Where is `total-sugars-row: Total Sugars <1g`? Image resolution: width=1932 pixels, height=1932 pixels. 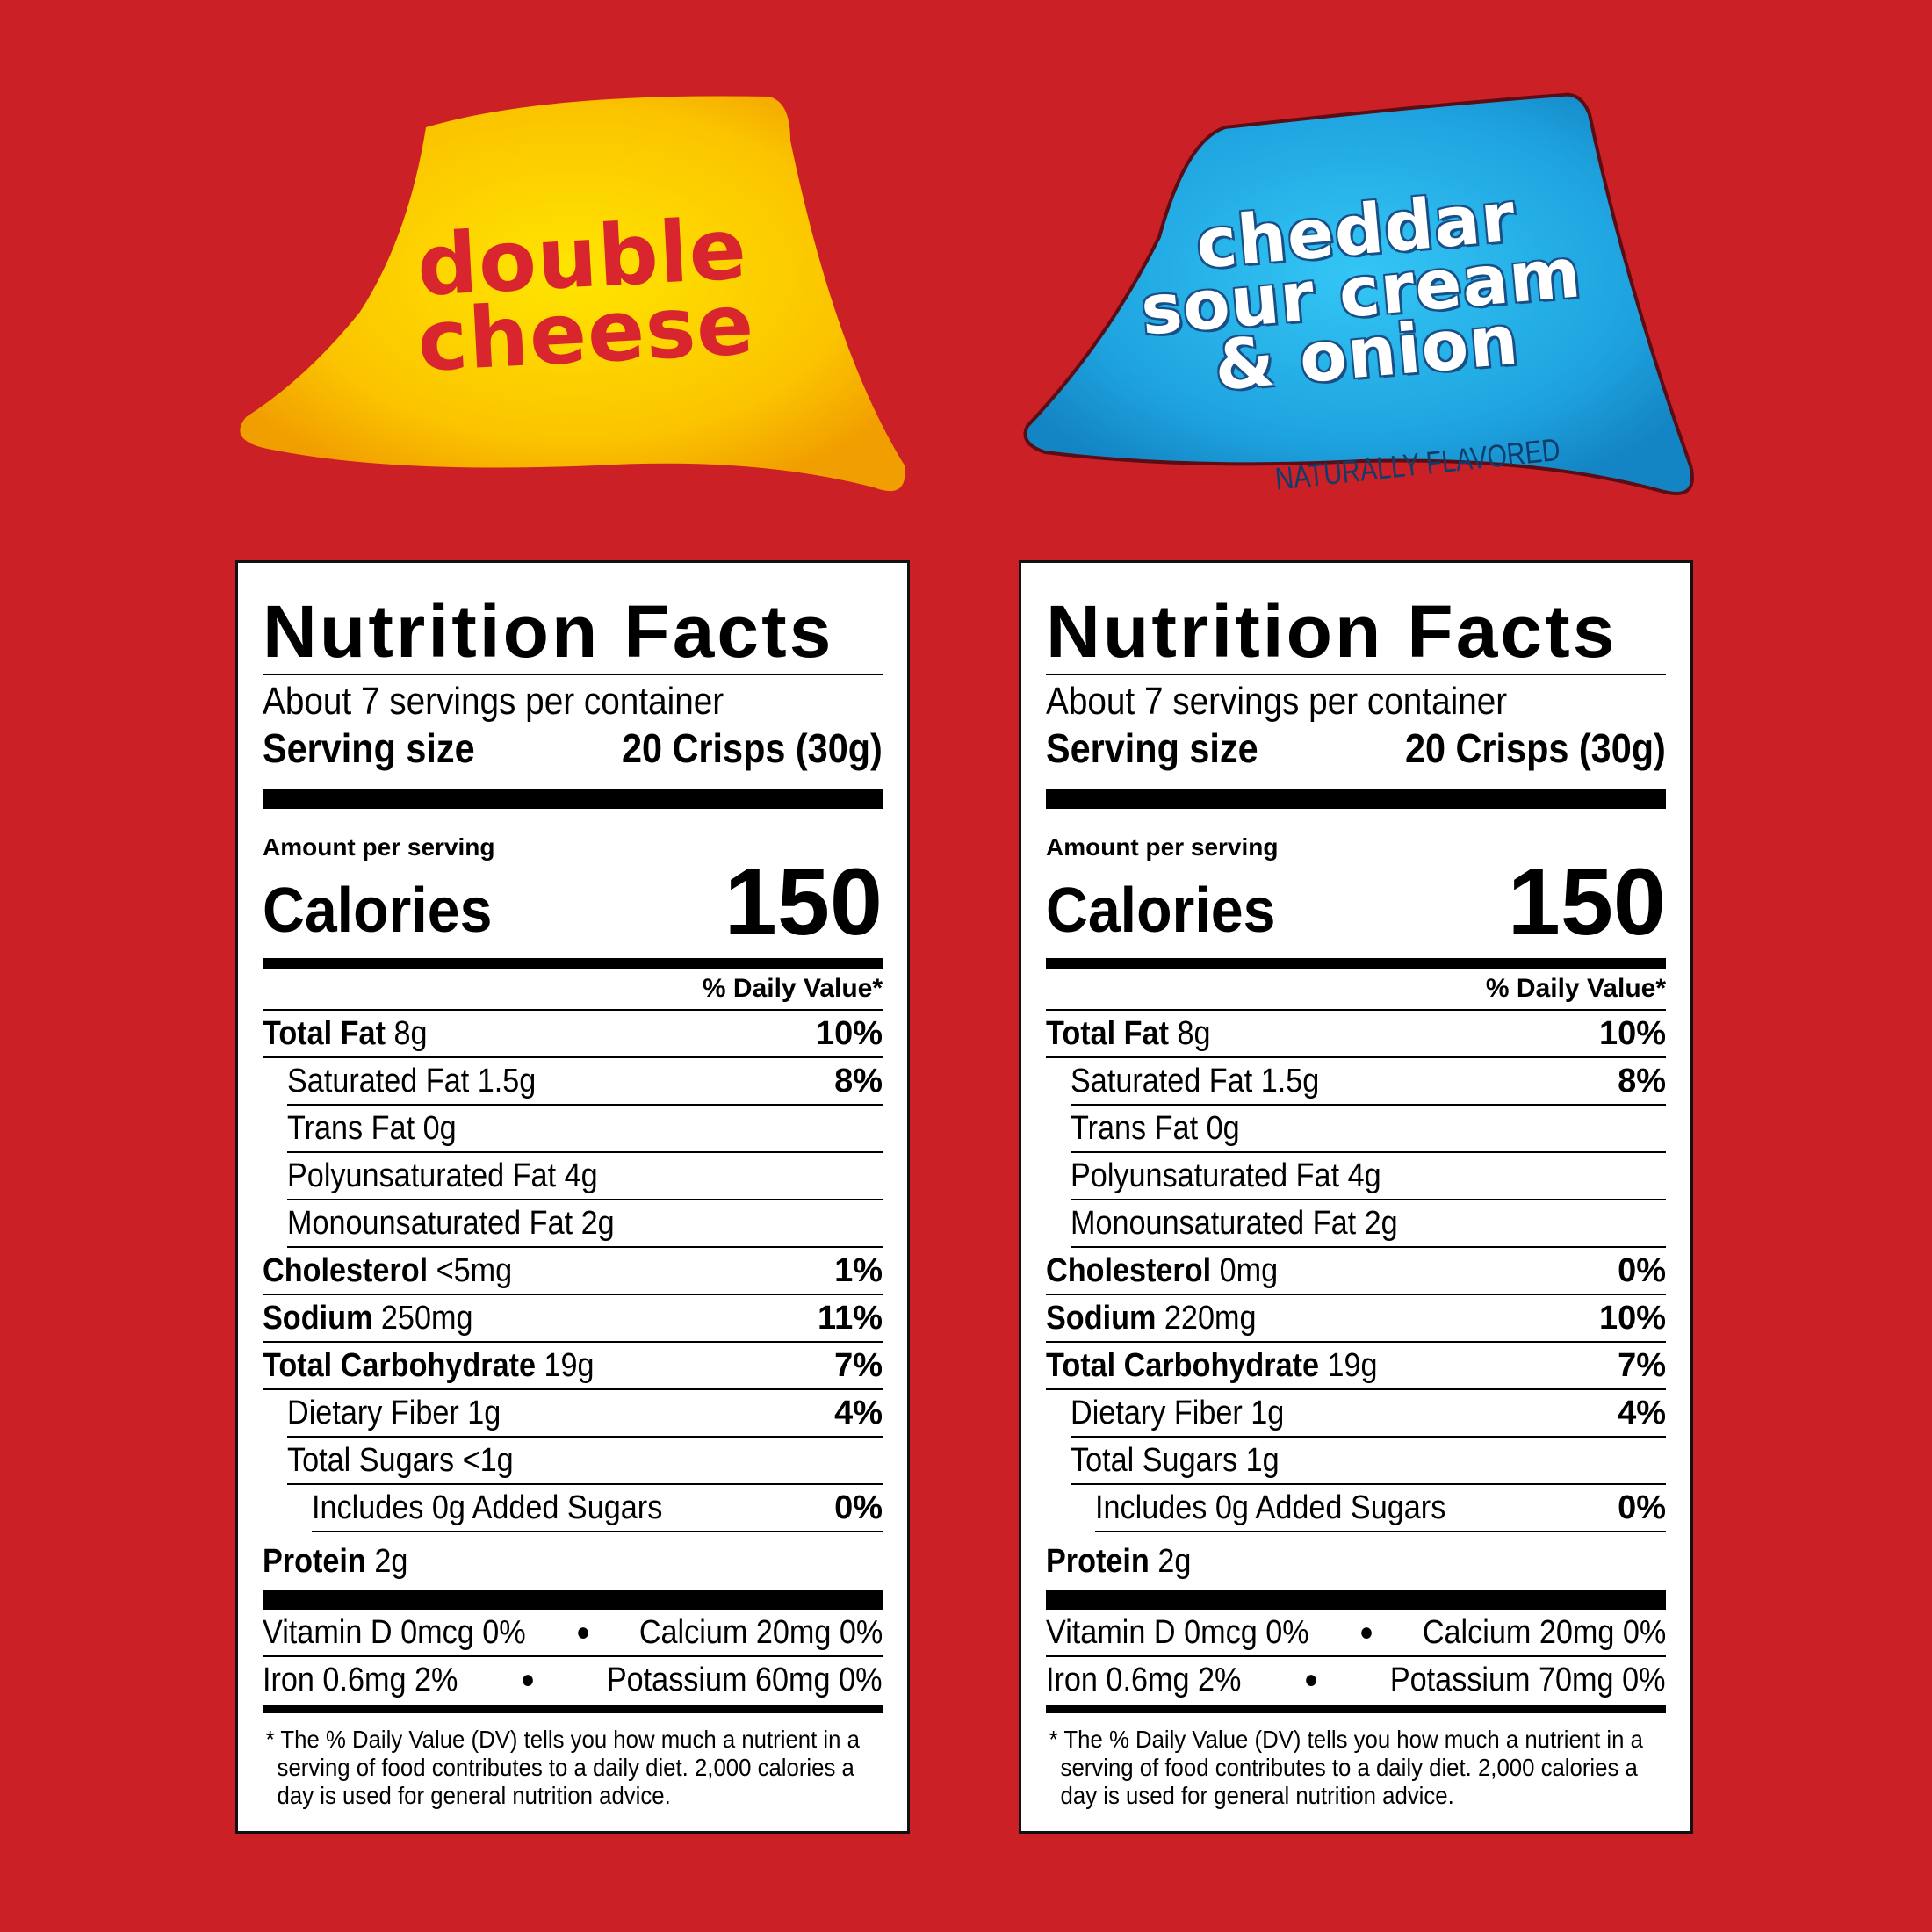 total-sugars-row: Total Sugars <1g is located at coordinates (585, 1461).